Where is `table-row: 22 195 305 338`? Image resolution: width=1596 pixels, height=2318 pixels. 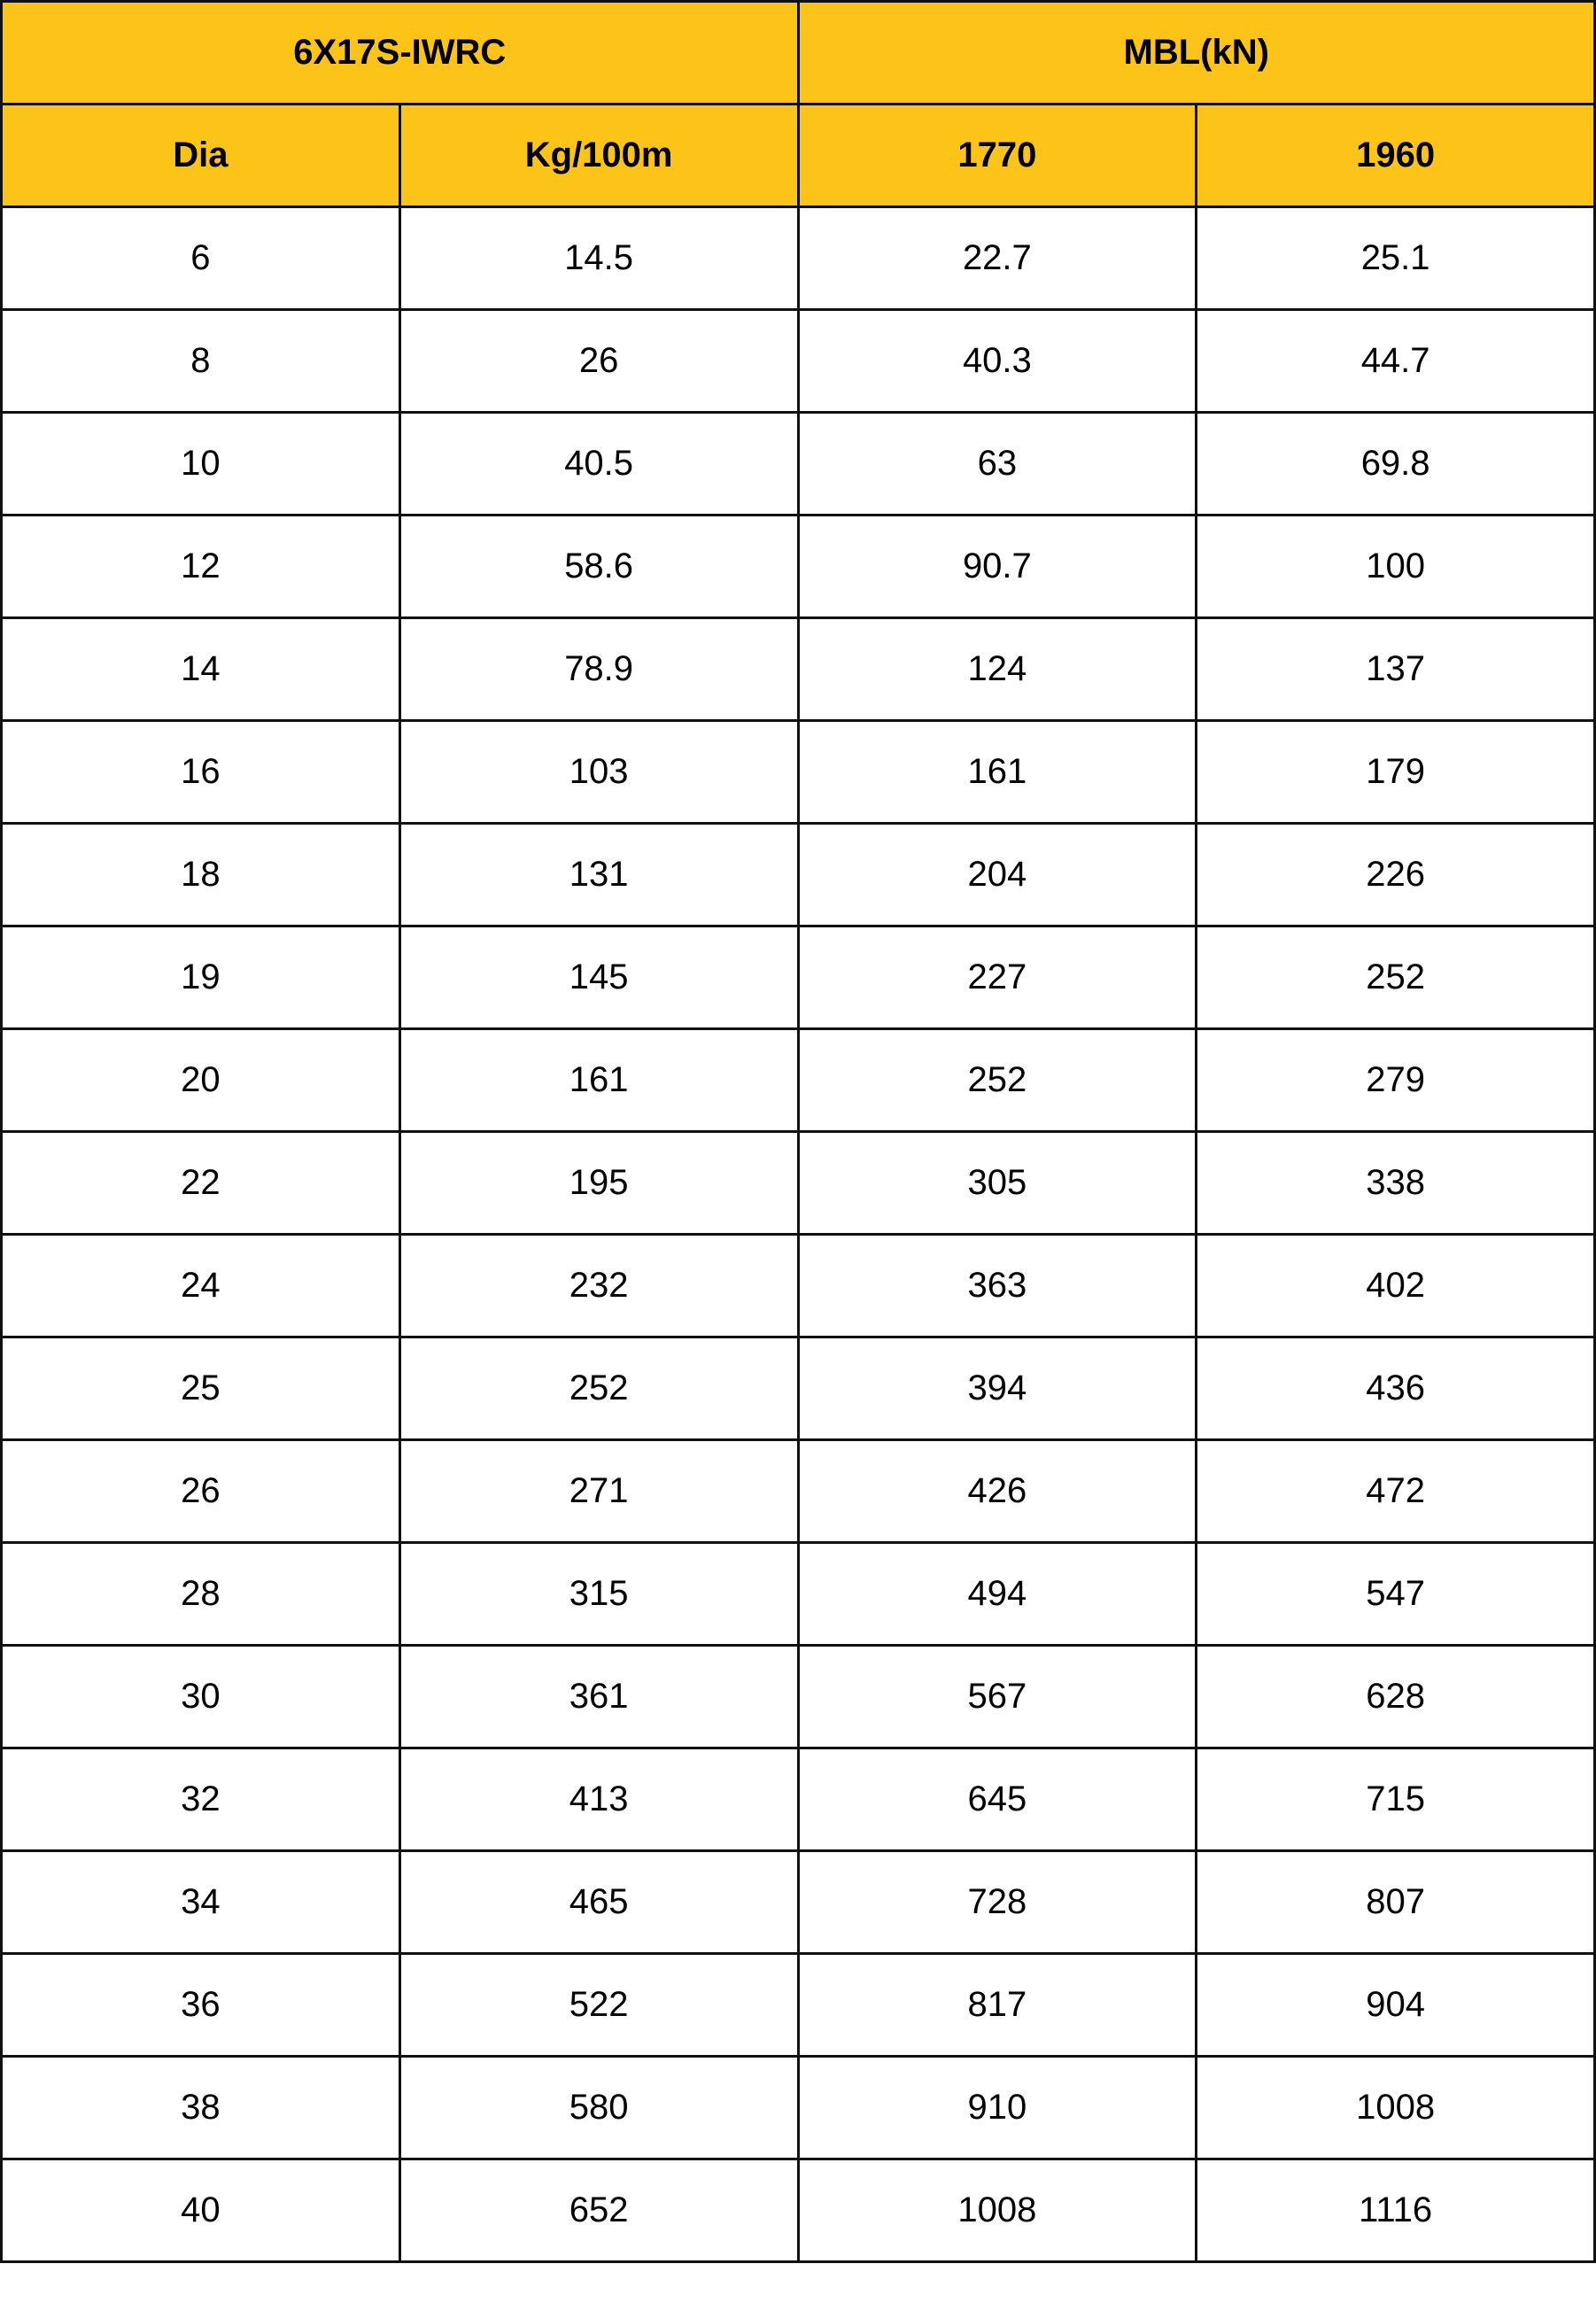 table-row: 22 195 305 338 is located at coordinates (798, 1183).